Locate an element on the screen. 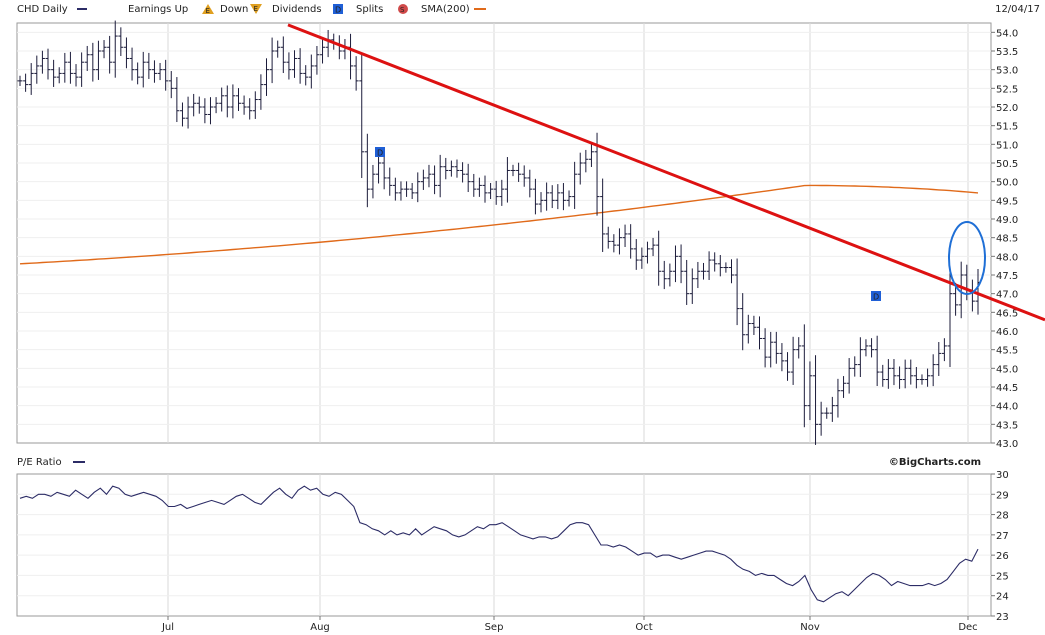 The height and width of the screenshot is (635, 1045). x-tick-label: Jul is located at coordinates (167, 627).